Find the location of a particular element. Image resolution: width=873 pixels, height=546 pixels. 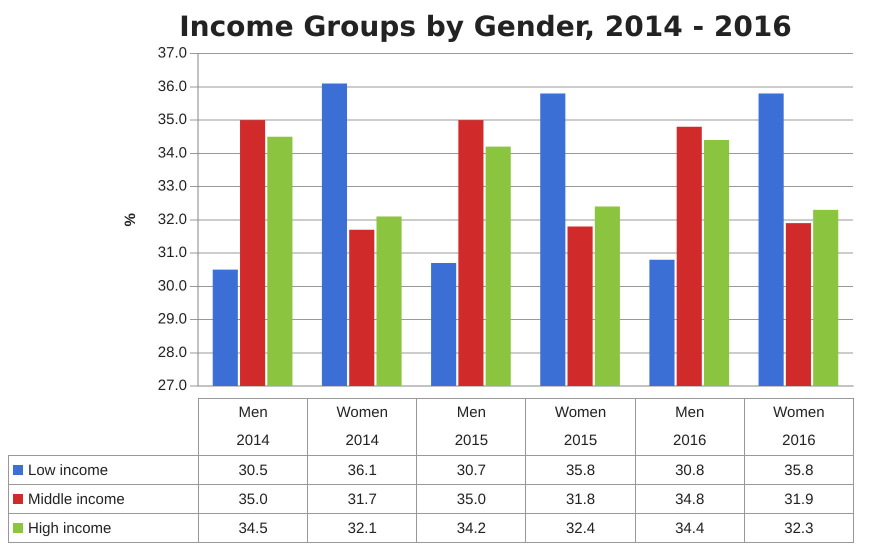

y-tick-label: 28.0 is located at coordinates (172, 352).